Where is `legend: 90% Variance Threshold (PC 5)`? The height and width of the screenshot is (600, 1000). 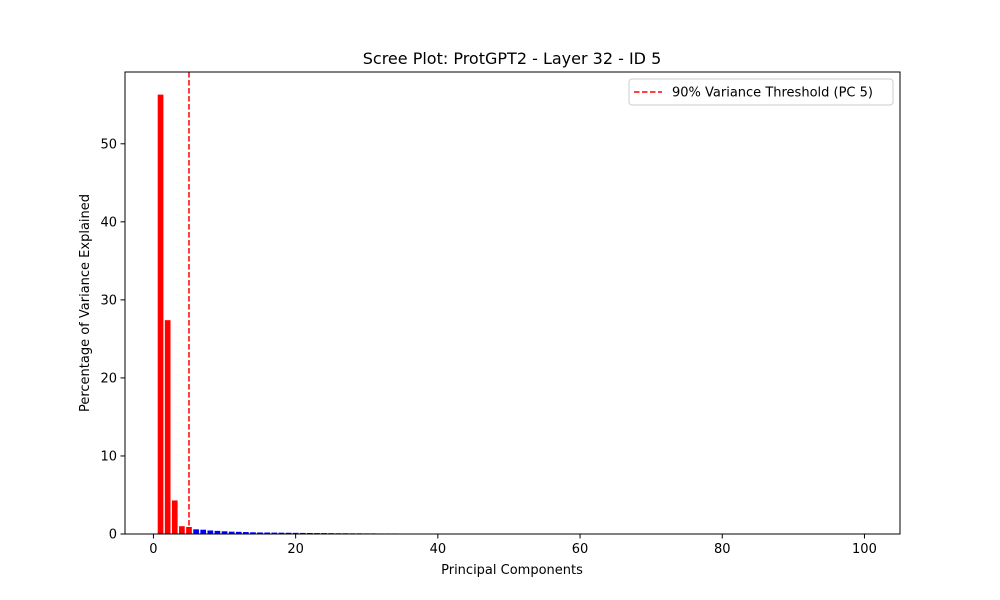
legend: 90% Variance Threshold (PC 5) is located at coordinates (761, 92).